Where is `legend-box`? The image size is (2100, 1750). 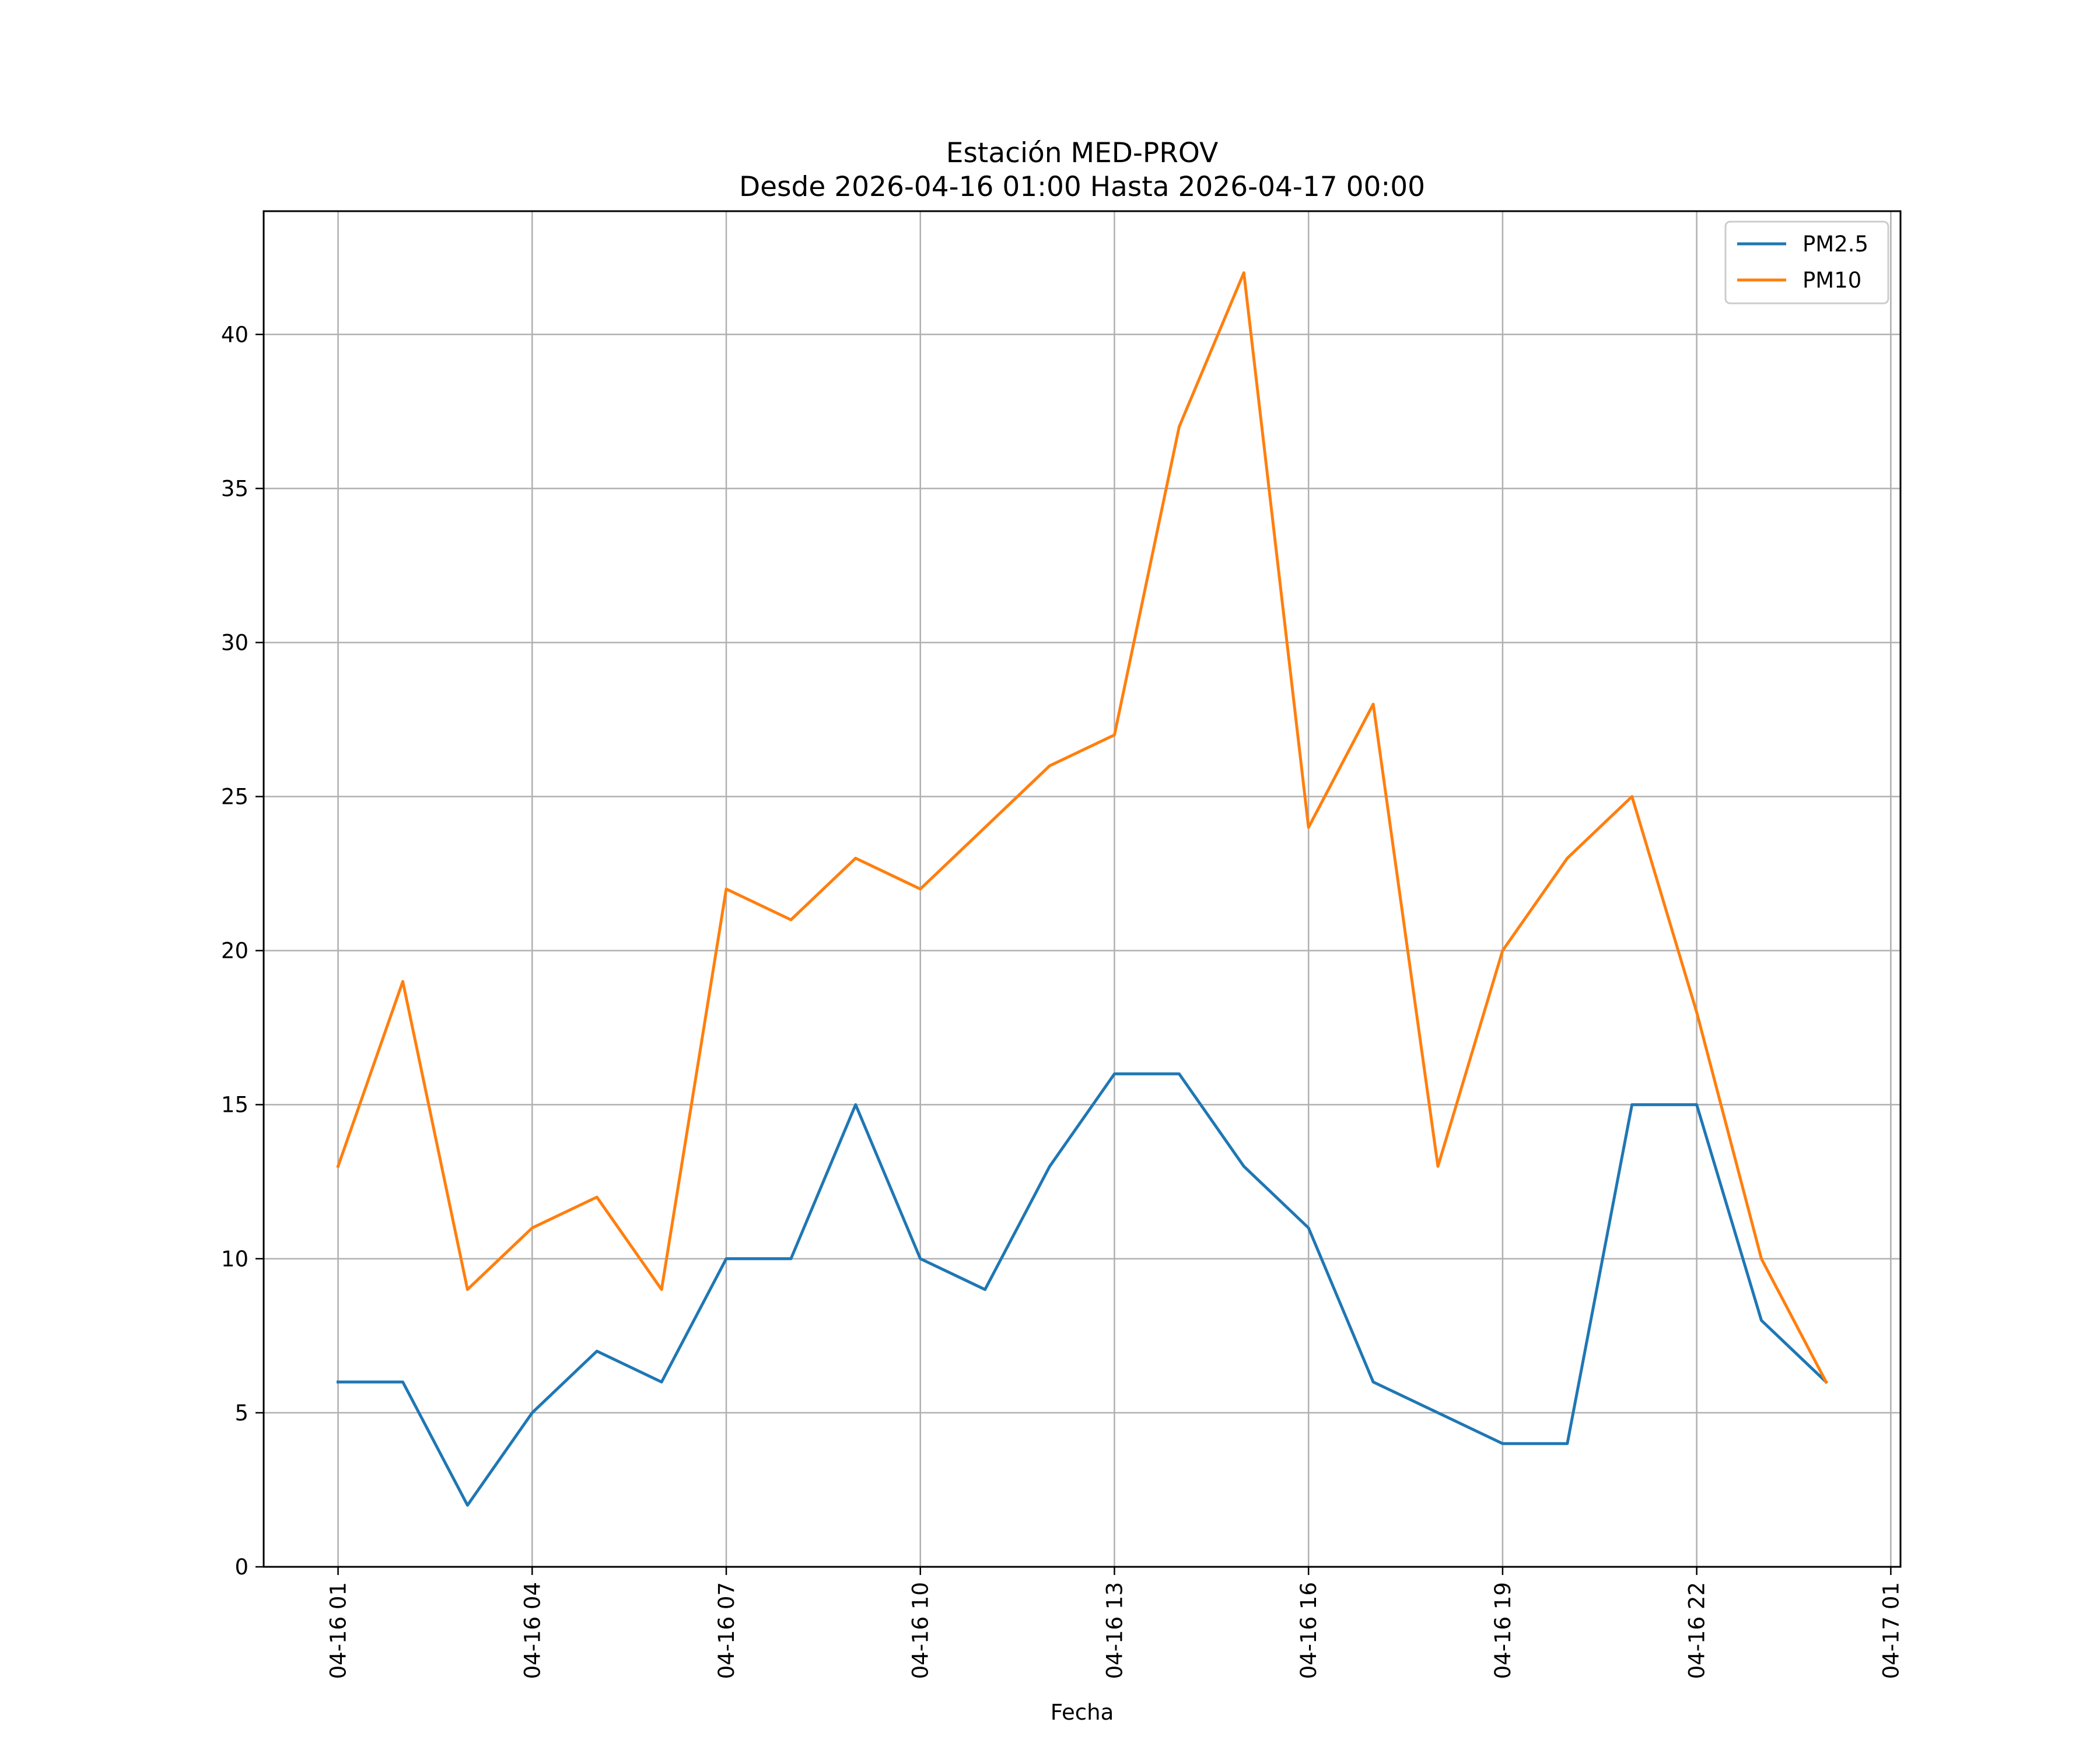 legend-box is located at coordinates (1806, 262).